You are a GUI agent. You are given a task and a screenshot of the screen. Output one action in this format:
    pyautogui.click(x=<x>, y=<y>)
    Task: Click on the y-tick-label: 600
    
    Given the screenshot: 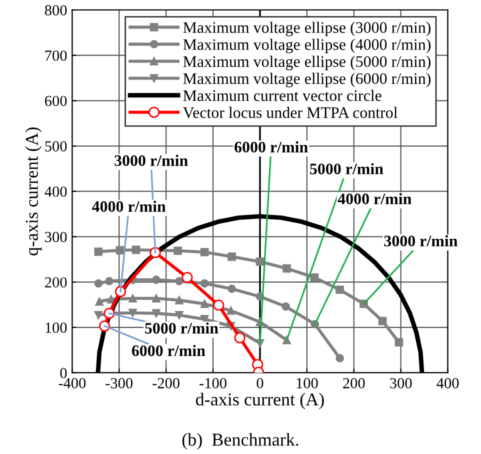 What is the action you would take?
    pyautogui.click(x=56, y=101)
    